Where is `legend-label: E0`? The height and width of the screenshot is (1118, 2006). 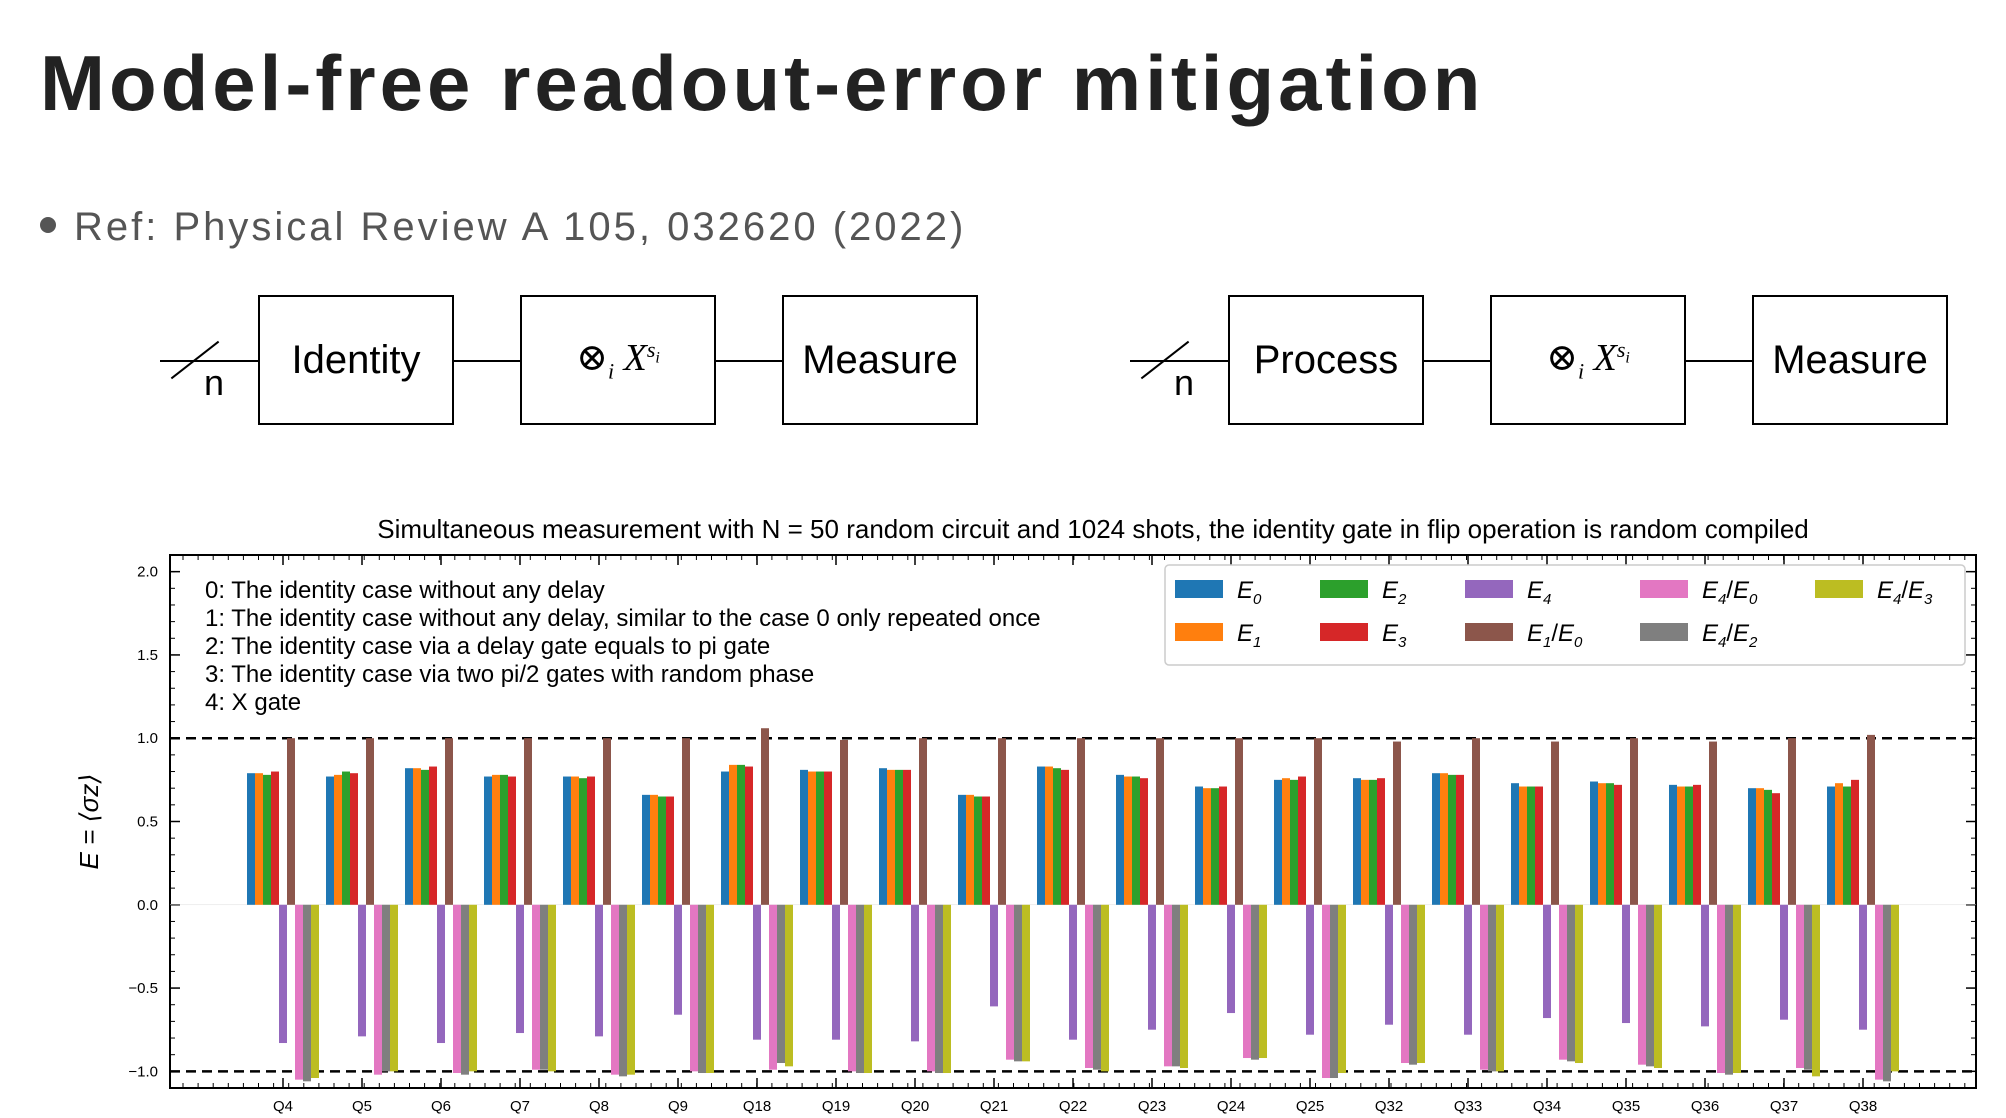 legend-label: E0 is located at coordinates (1249, 592).